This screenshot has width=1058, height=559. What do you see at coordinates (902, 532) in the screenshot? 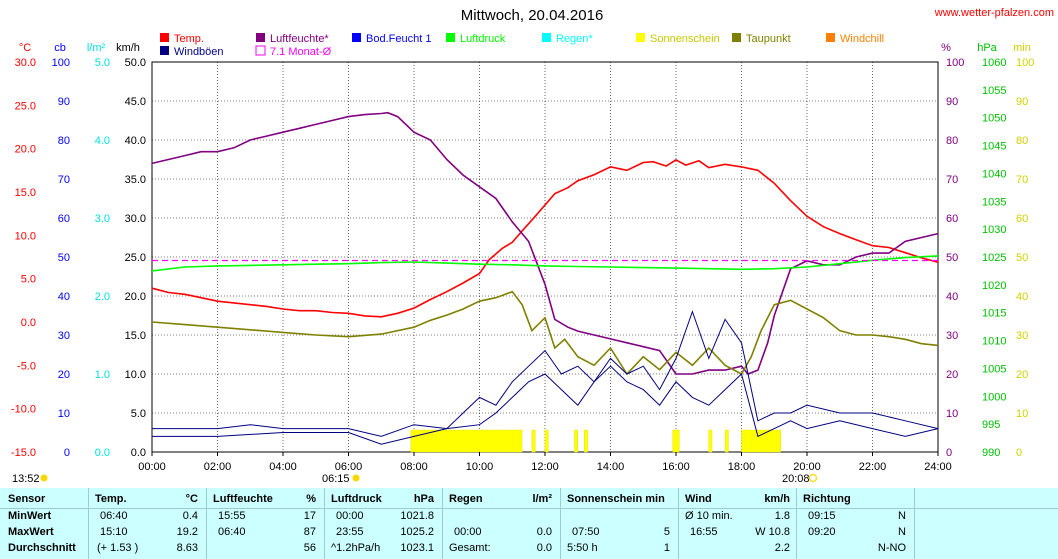
I see `stats-max-dir: N` at bounding box center [902, 532].